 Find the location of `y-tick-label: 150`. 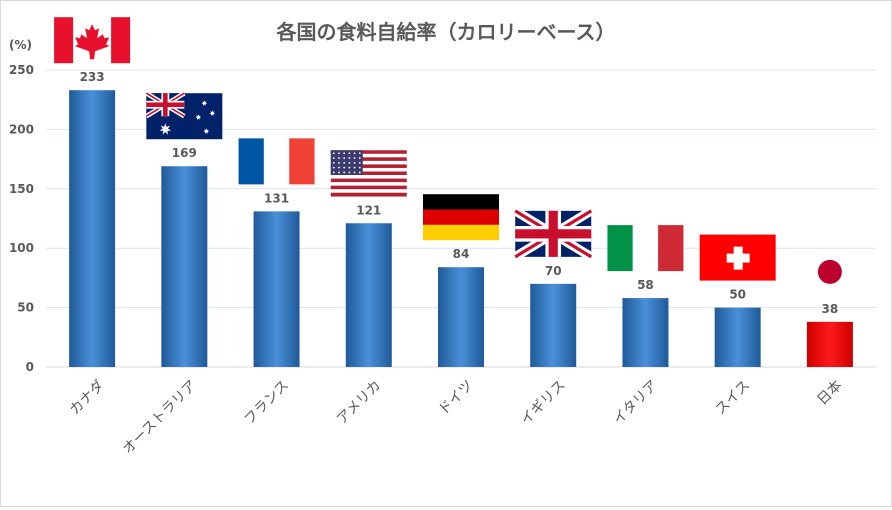

y-tick-label: 150 is located at coordinates (21, 189).